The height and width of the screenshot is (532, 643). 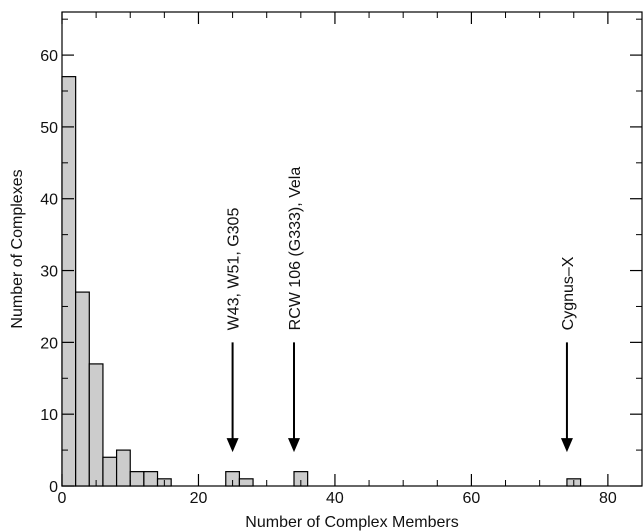 I want to click on y-tick-label: 30, so click(x=49, y=272).